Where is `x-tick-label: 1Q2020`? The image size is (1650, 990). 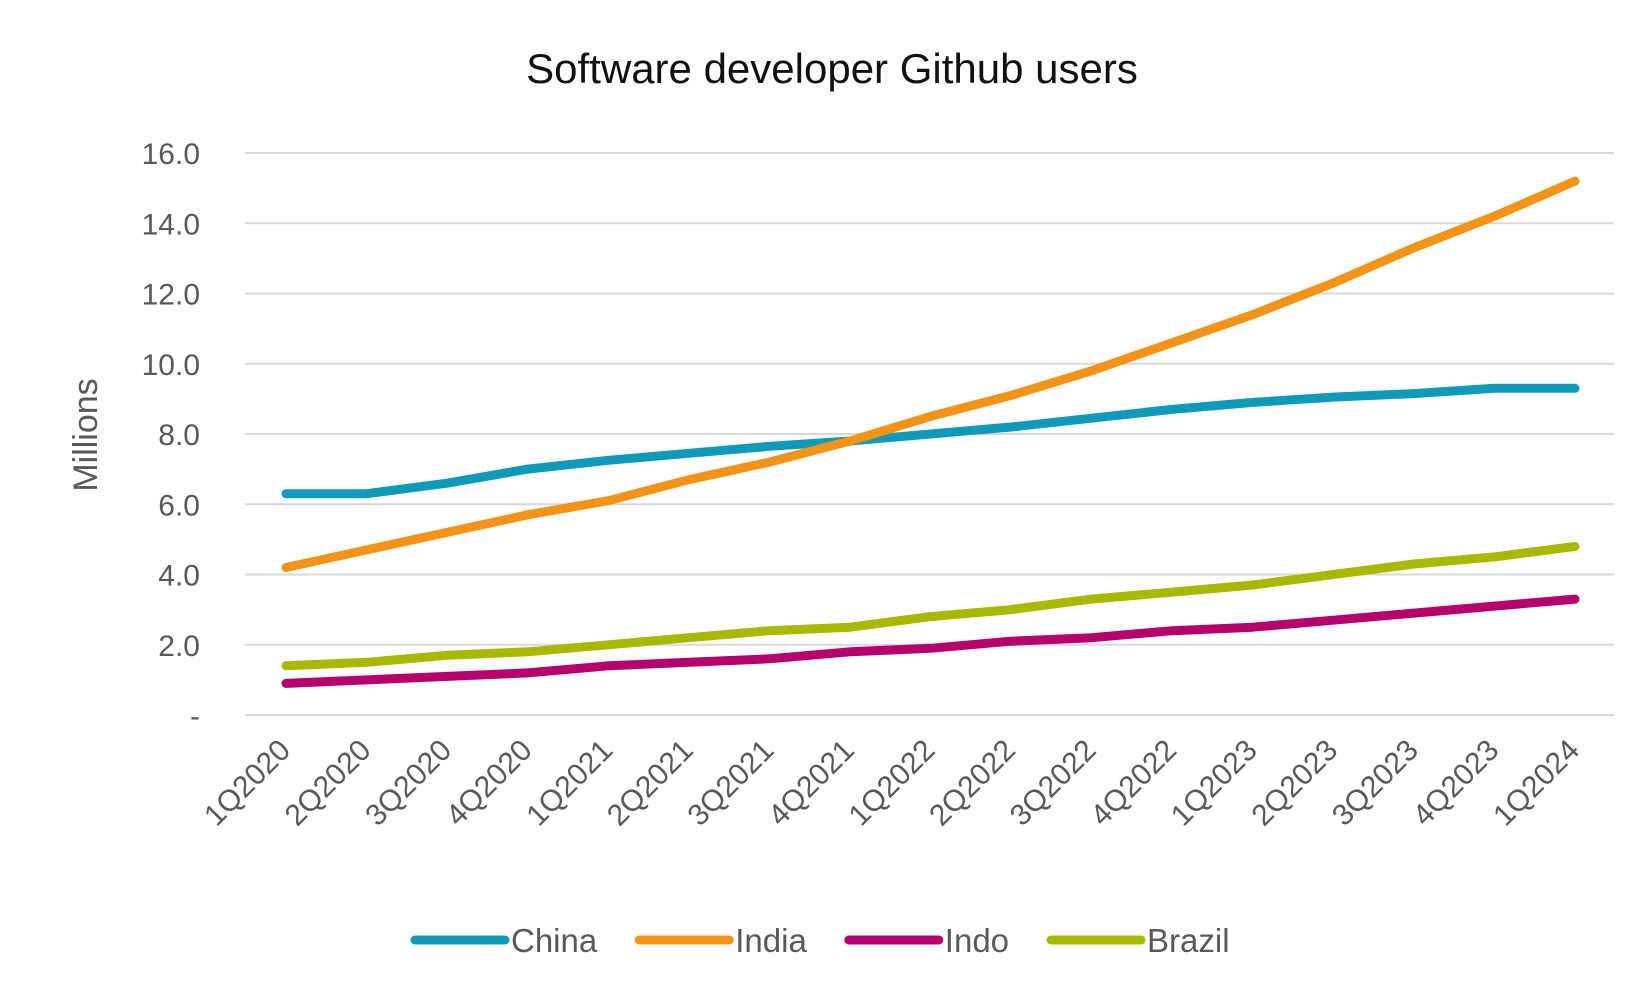 x-tick-label: 1Q2020 is located at coordinates (247, 783).